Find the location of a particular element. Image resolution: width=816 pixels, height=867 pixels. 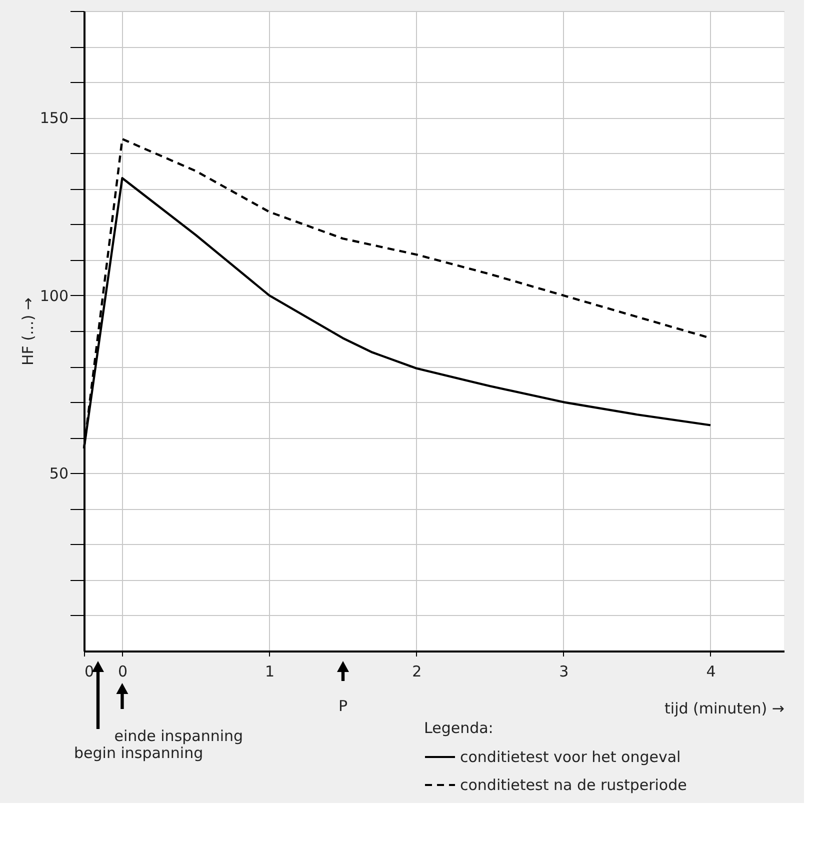

y-tick-label: 150 is located at coordinates (54, 118).